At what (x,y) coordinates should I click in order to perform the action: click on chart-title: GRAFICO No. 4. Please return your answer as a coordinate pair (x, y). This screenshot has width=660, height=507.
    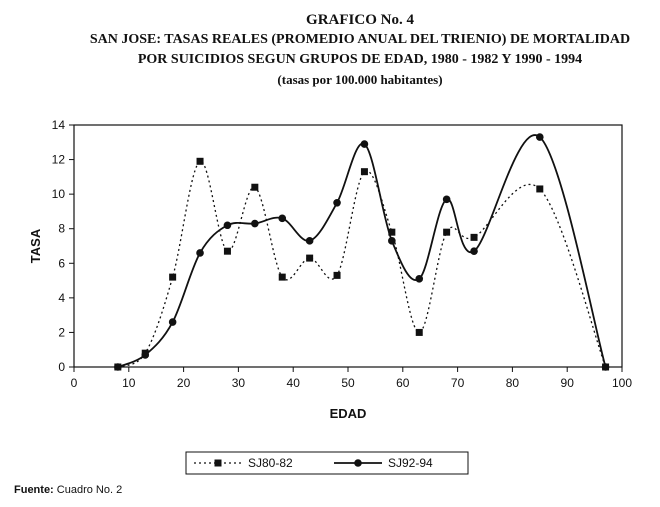
    Looking at the image, I should click on (360, 20).